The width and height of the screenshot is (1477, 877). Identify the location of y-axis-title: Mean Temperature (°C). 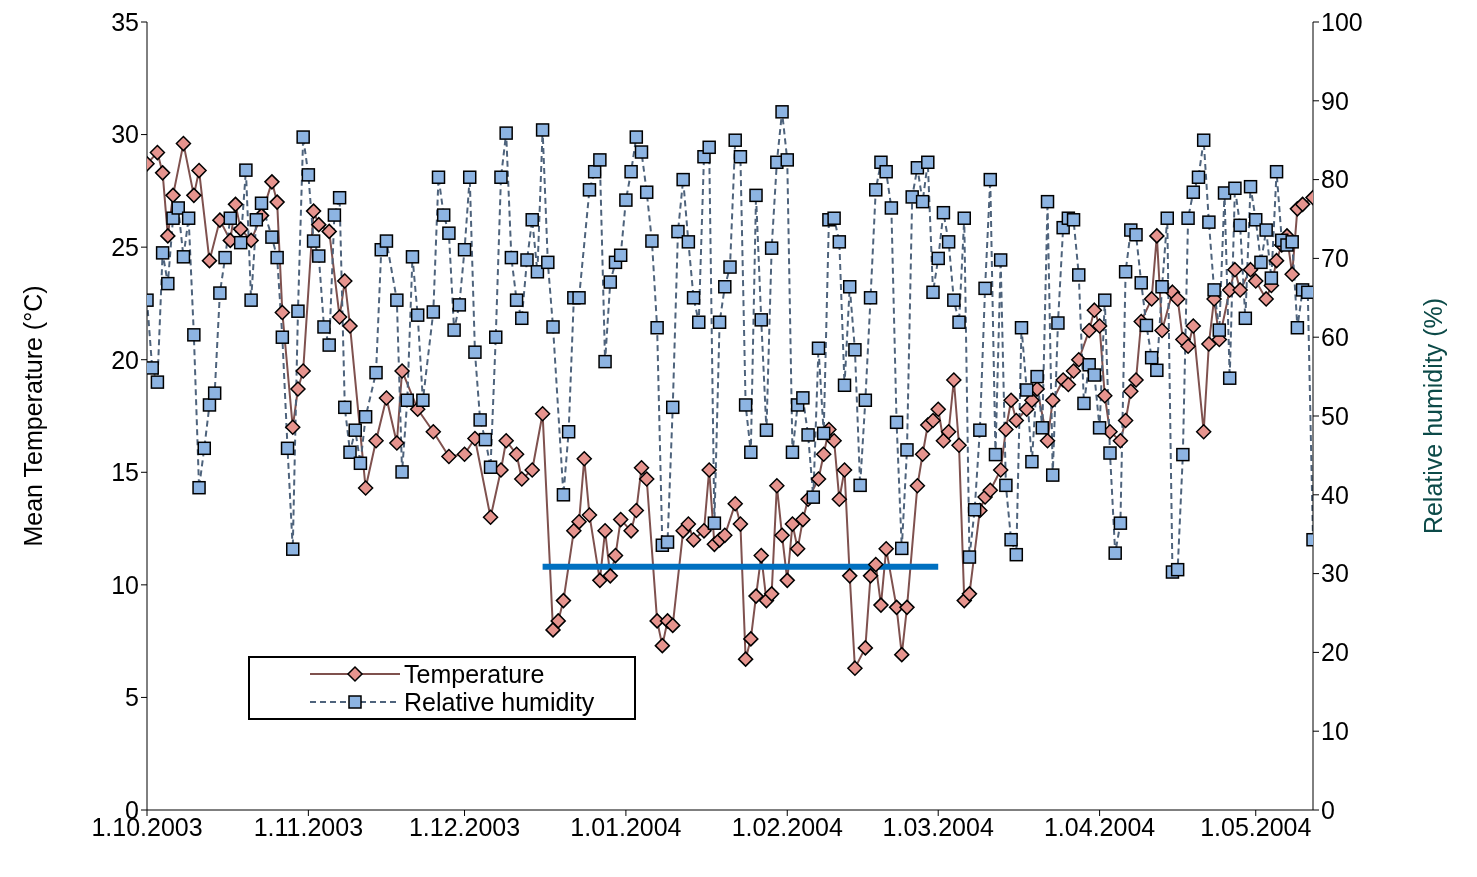
(32, 416).